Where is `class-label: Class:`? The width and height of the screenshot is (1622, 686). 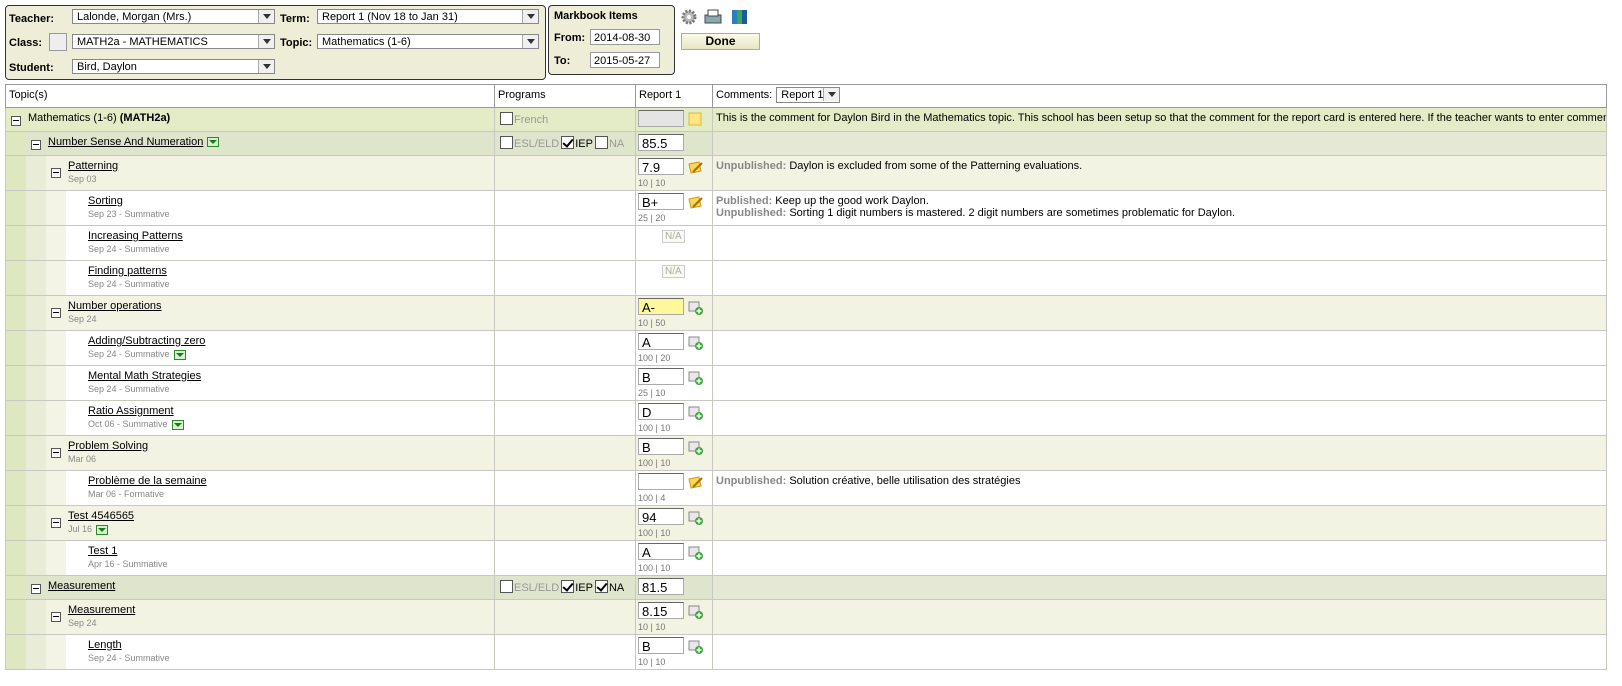
class-label: Class: is located at coordinates (26, 43).